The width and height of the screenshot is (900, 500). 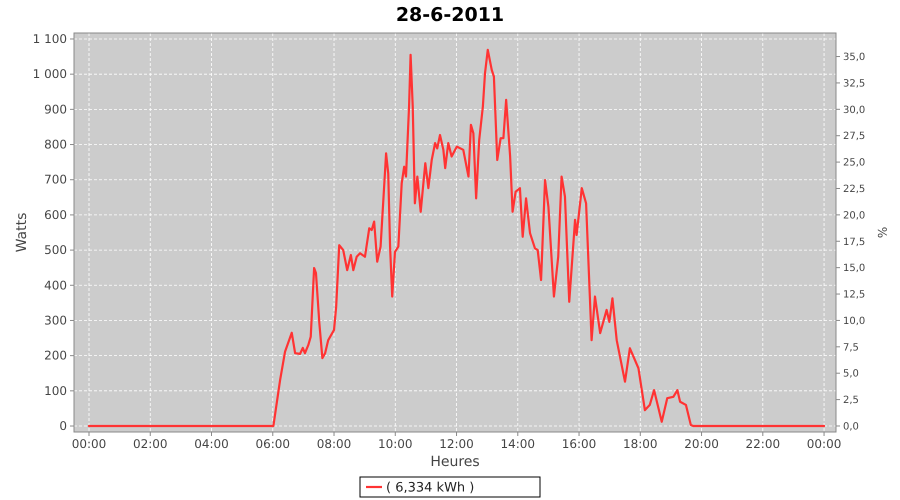 What do you see at coordinates (854, 321) in the screenshot?
I see `y2-tick-label: 10,0` at bounding box center [854, 321].